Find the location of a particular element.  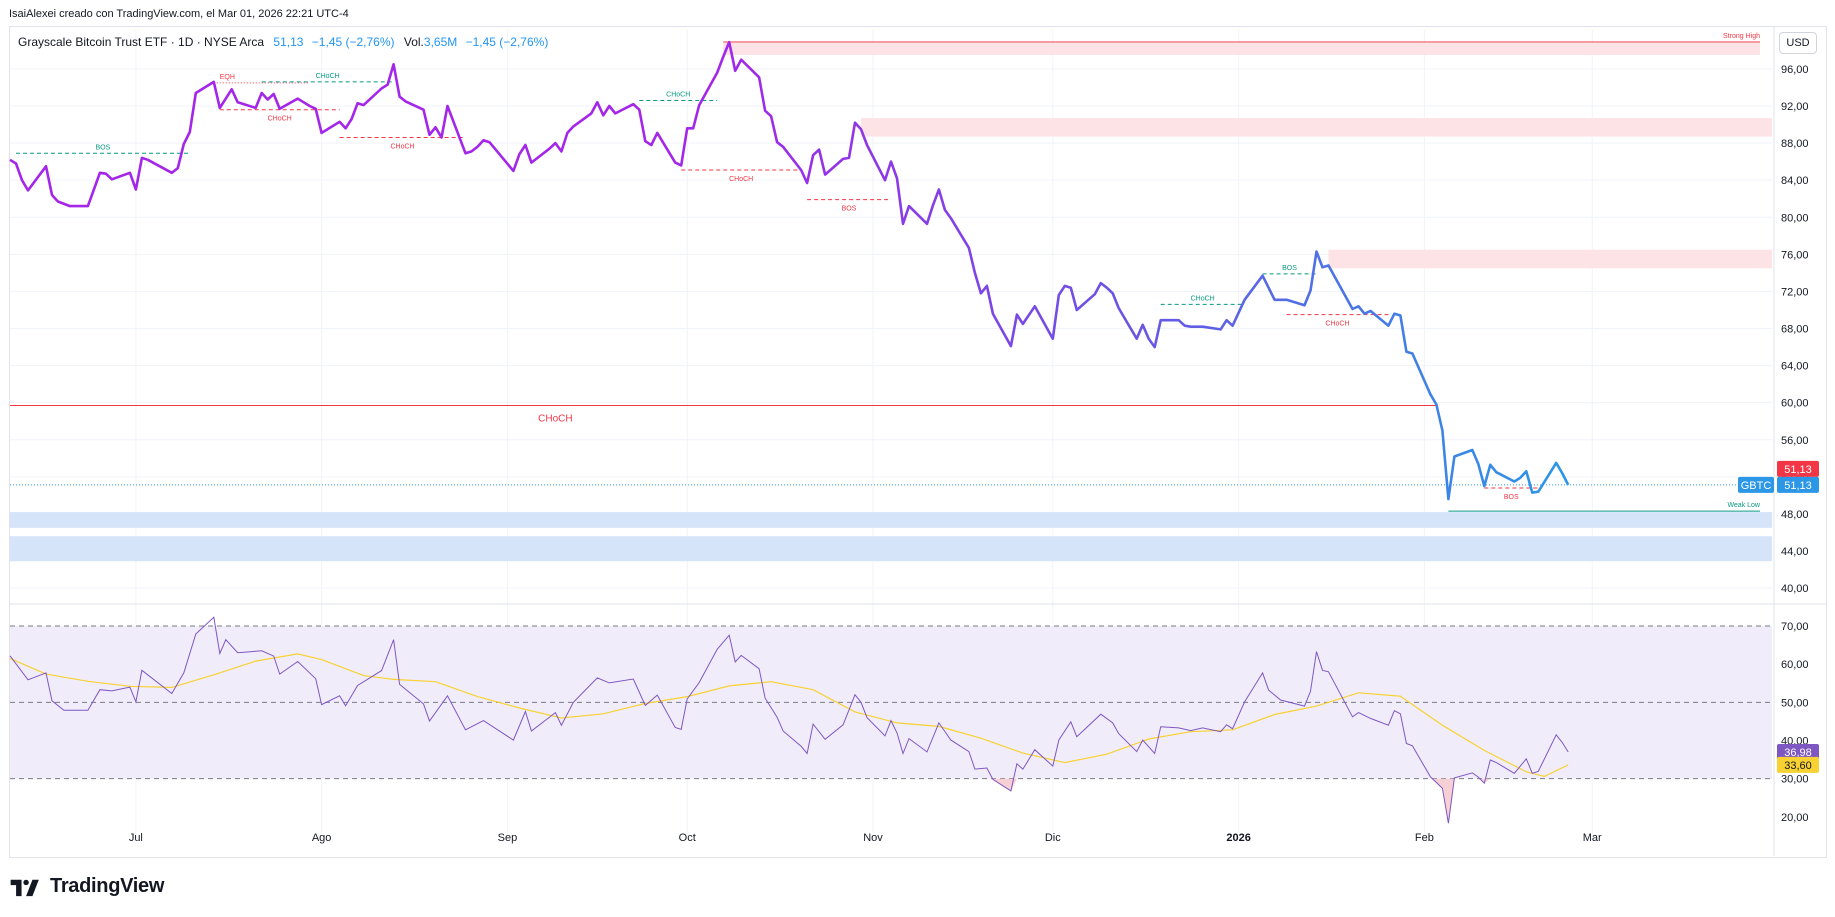

volume-label: Vol. is located at coordinates (413, 42).